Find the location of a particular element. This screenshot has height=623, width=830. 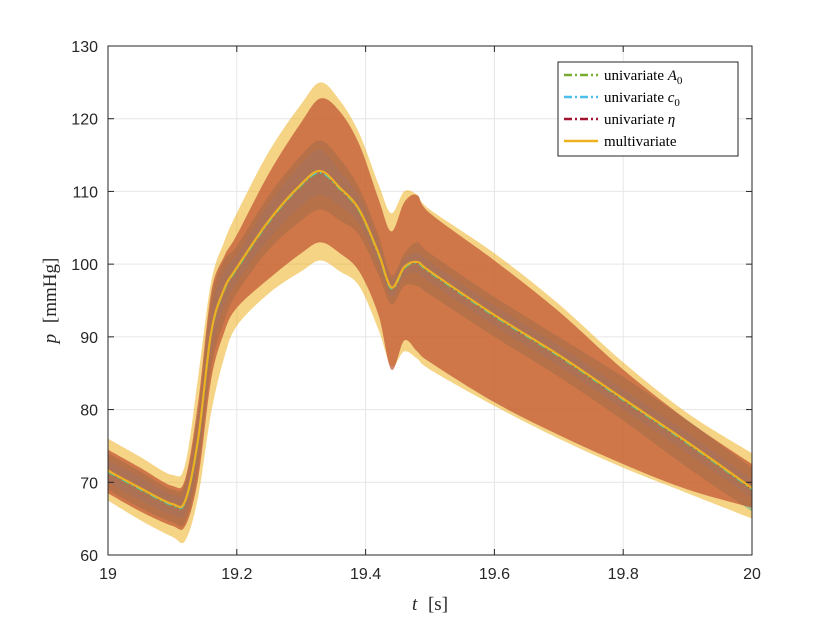

y-tick-label: 110 is located at coordinates (85, 192).